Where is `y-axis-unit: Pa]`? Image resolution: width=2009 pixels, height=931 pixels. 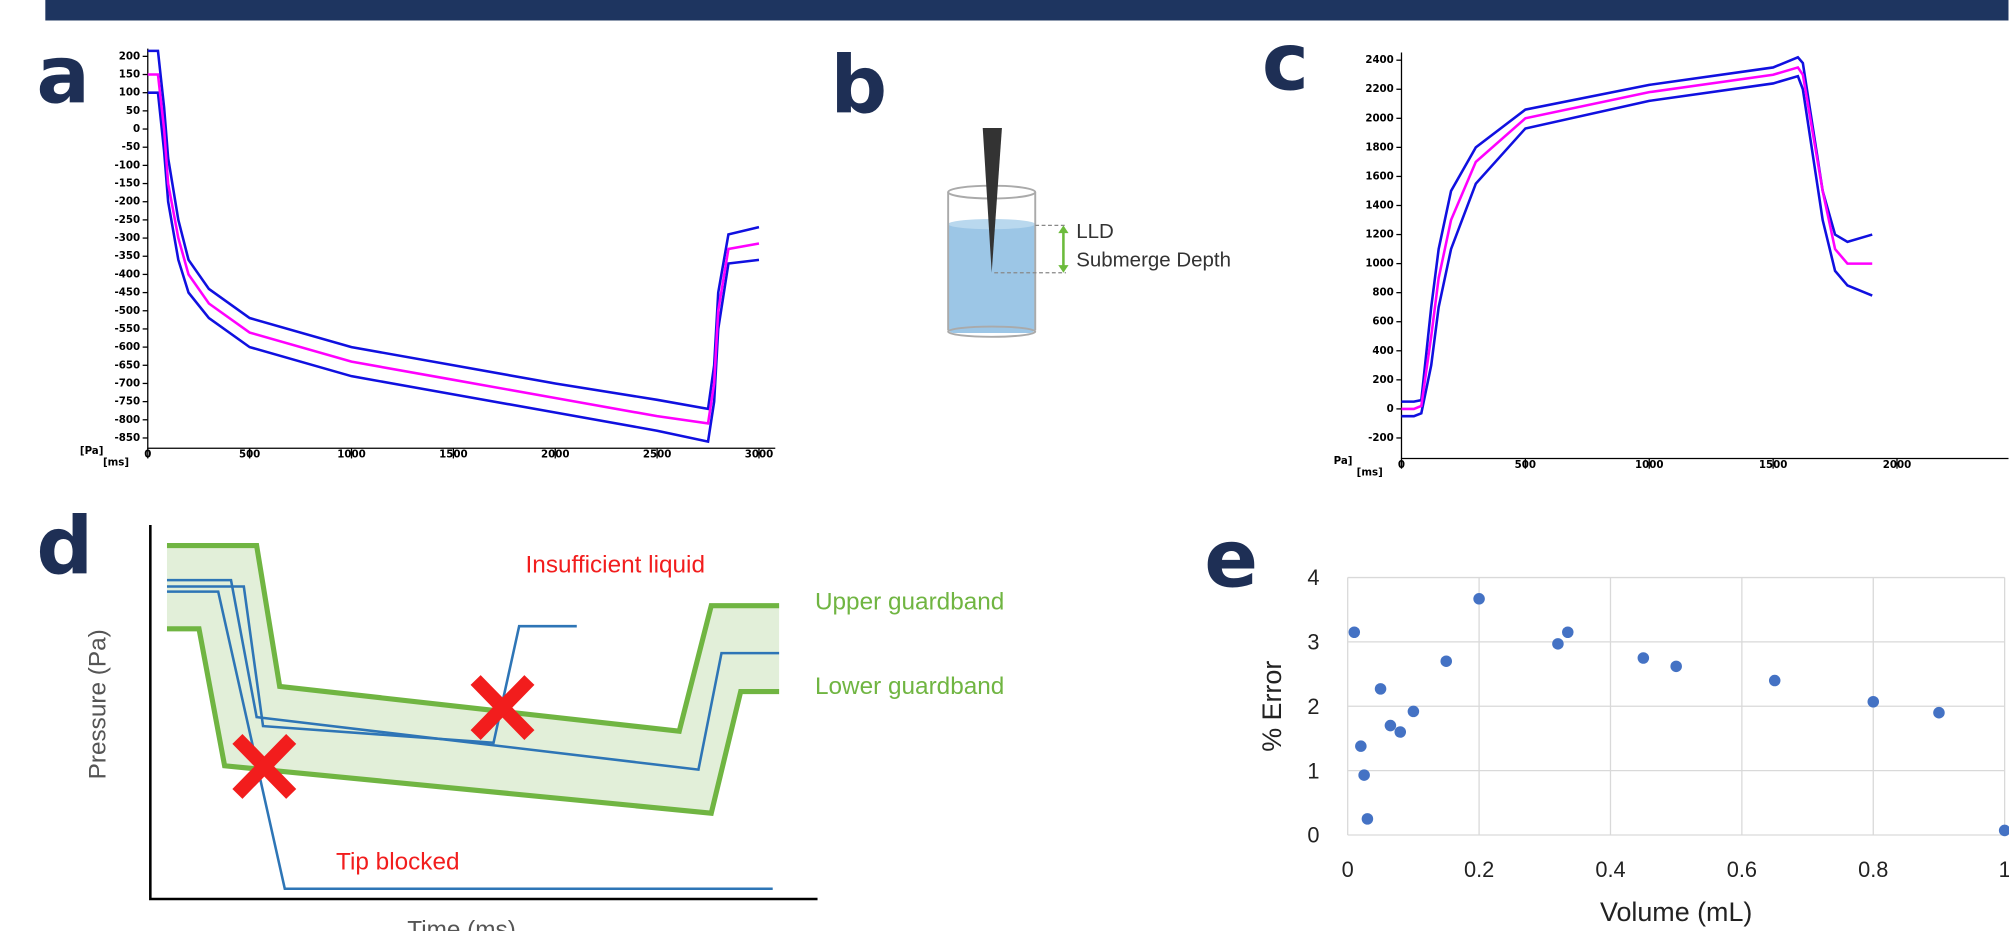
y-axis-unit: Pa] is located at coordinates (1343, 461).